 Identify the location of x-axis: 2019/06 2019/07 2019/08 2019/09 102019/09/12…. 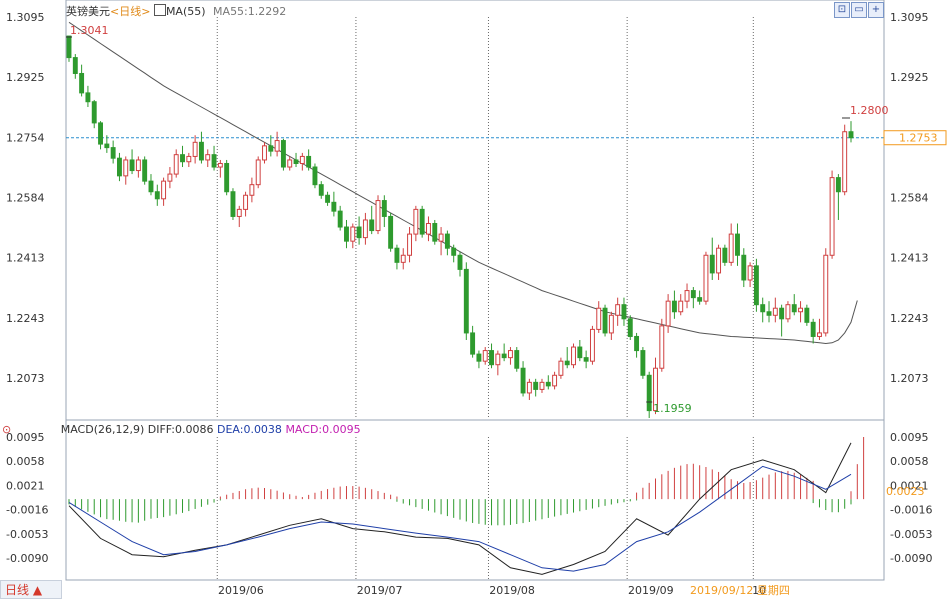
(504, 590).